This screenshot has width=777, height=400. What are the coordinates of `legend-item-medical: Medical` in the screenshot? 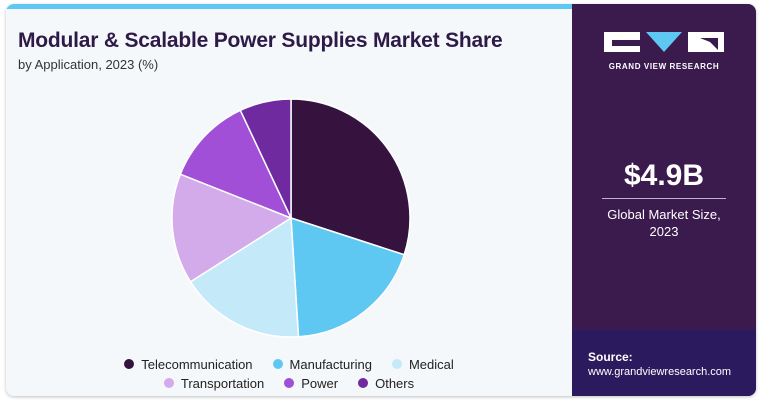 It's located at (422, 364).